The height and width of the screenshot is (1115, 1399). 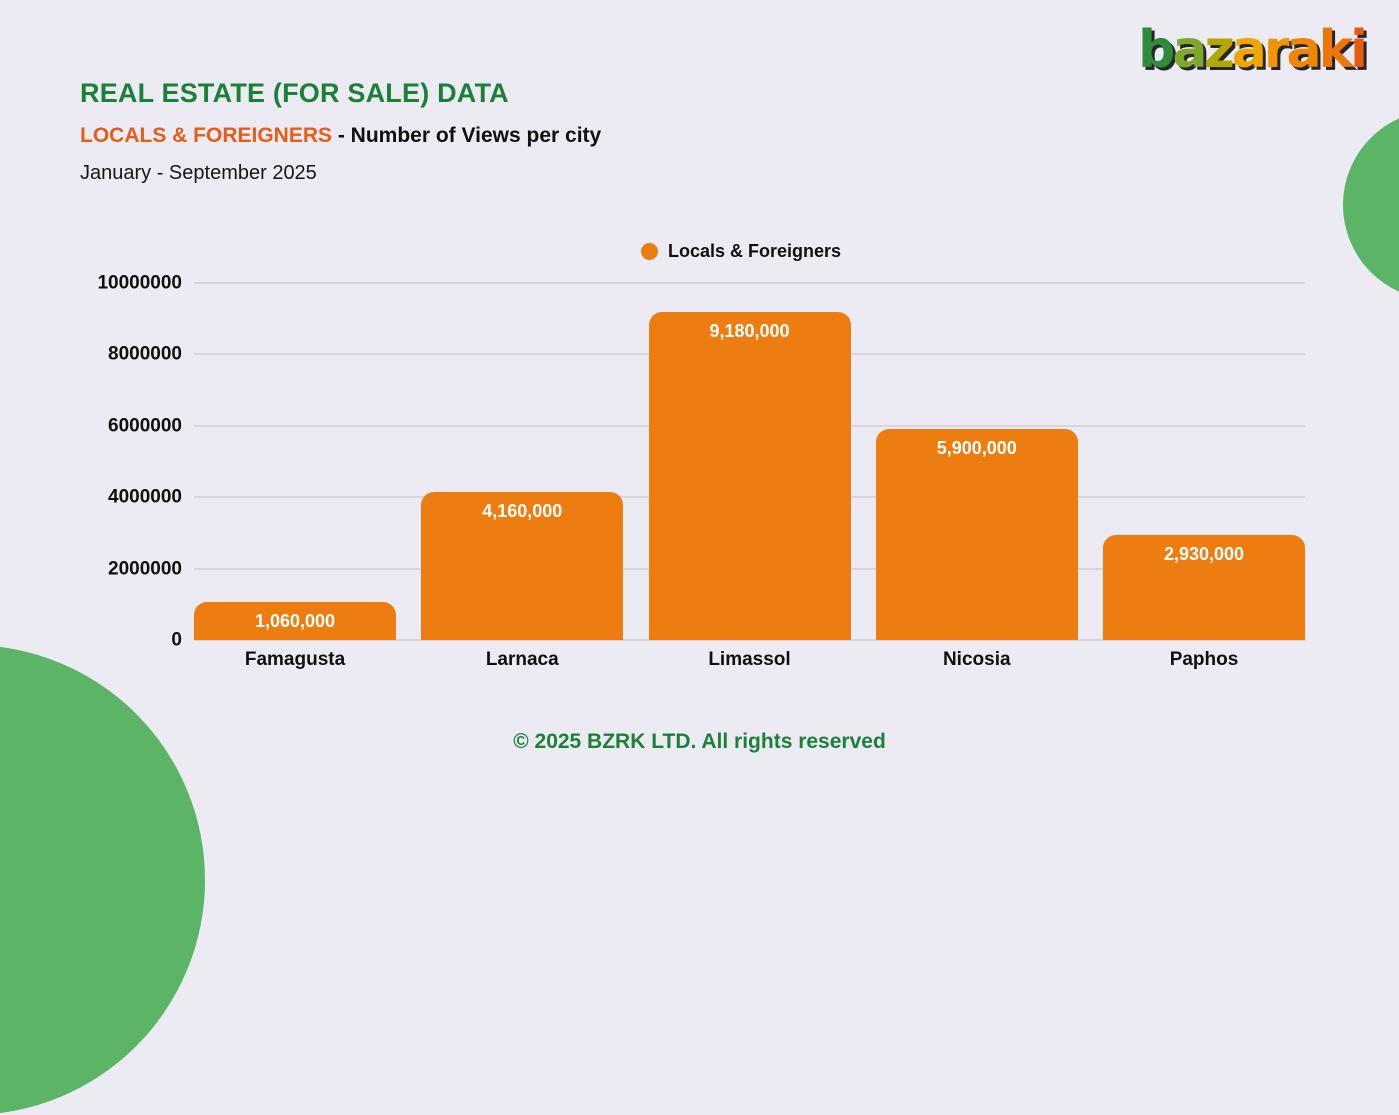 I want to click on copyright: © 2025 BZRK LTD. All rights reserved, so click(x=699, y=741).